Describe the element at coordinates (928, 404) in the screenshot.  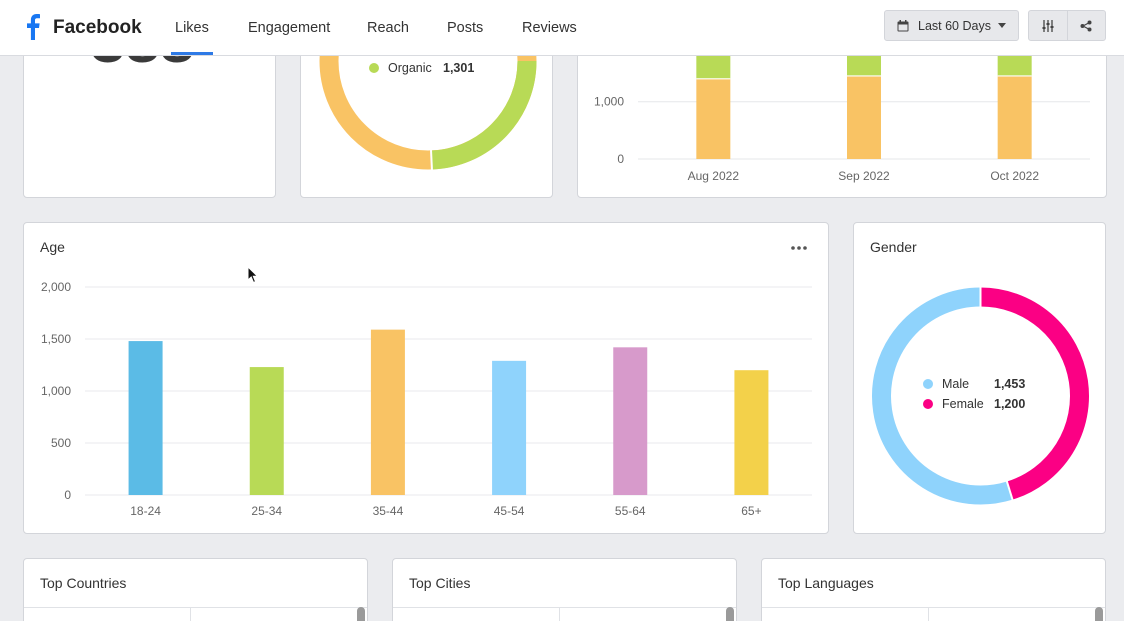
I see `legend-dot-female` at that location.